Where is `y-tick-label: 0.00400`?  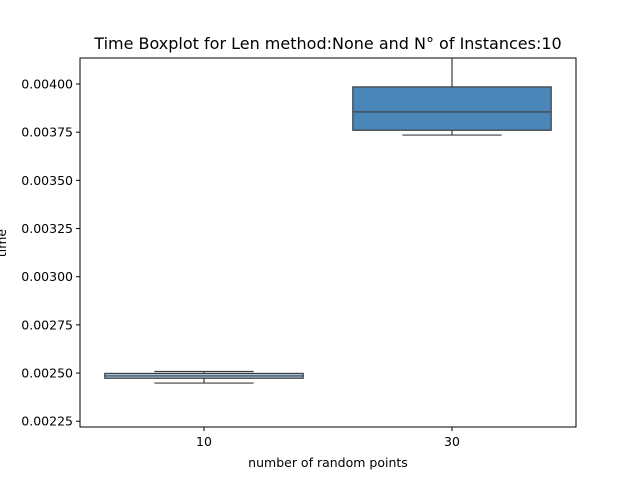
y-tick-label: 0.00400 is located at coordinates (47, 84).